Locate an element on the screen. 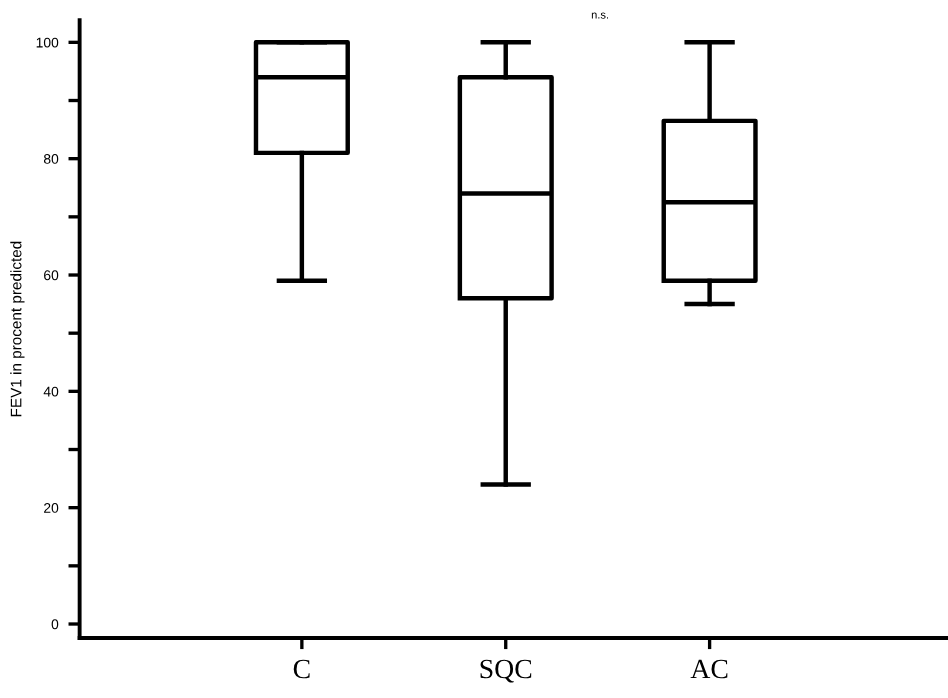 This screenshot has width=948, height=698. x-tick-label: SQC is located at coordinates (506, 671).